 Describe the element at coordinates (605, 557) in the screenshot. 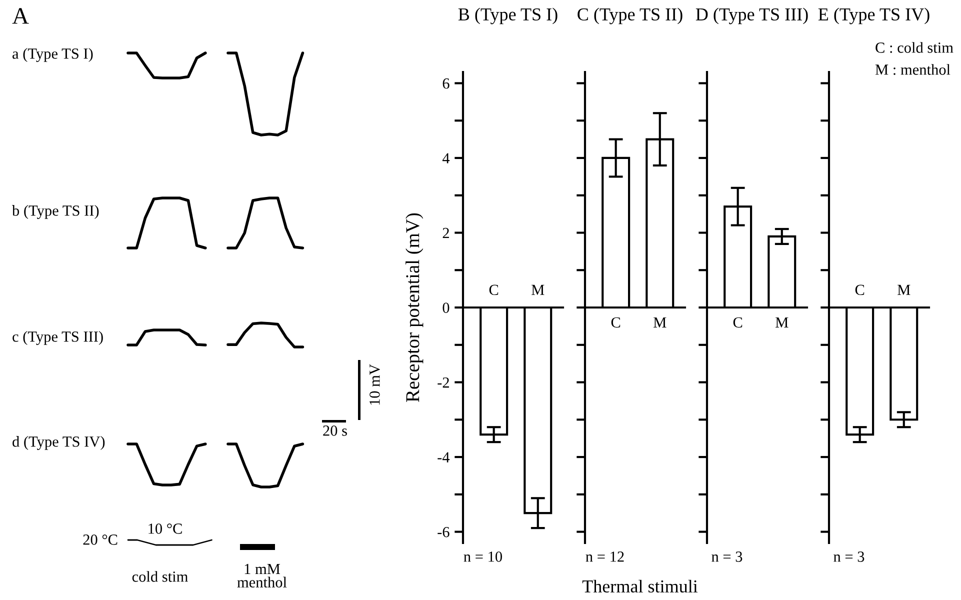

I see `text: n = 12` at that location.